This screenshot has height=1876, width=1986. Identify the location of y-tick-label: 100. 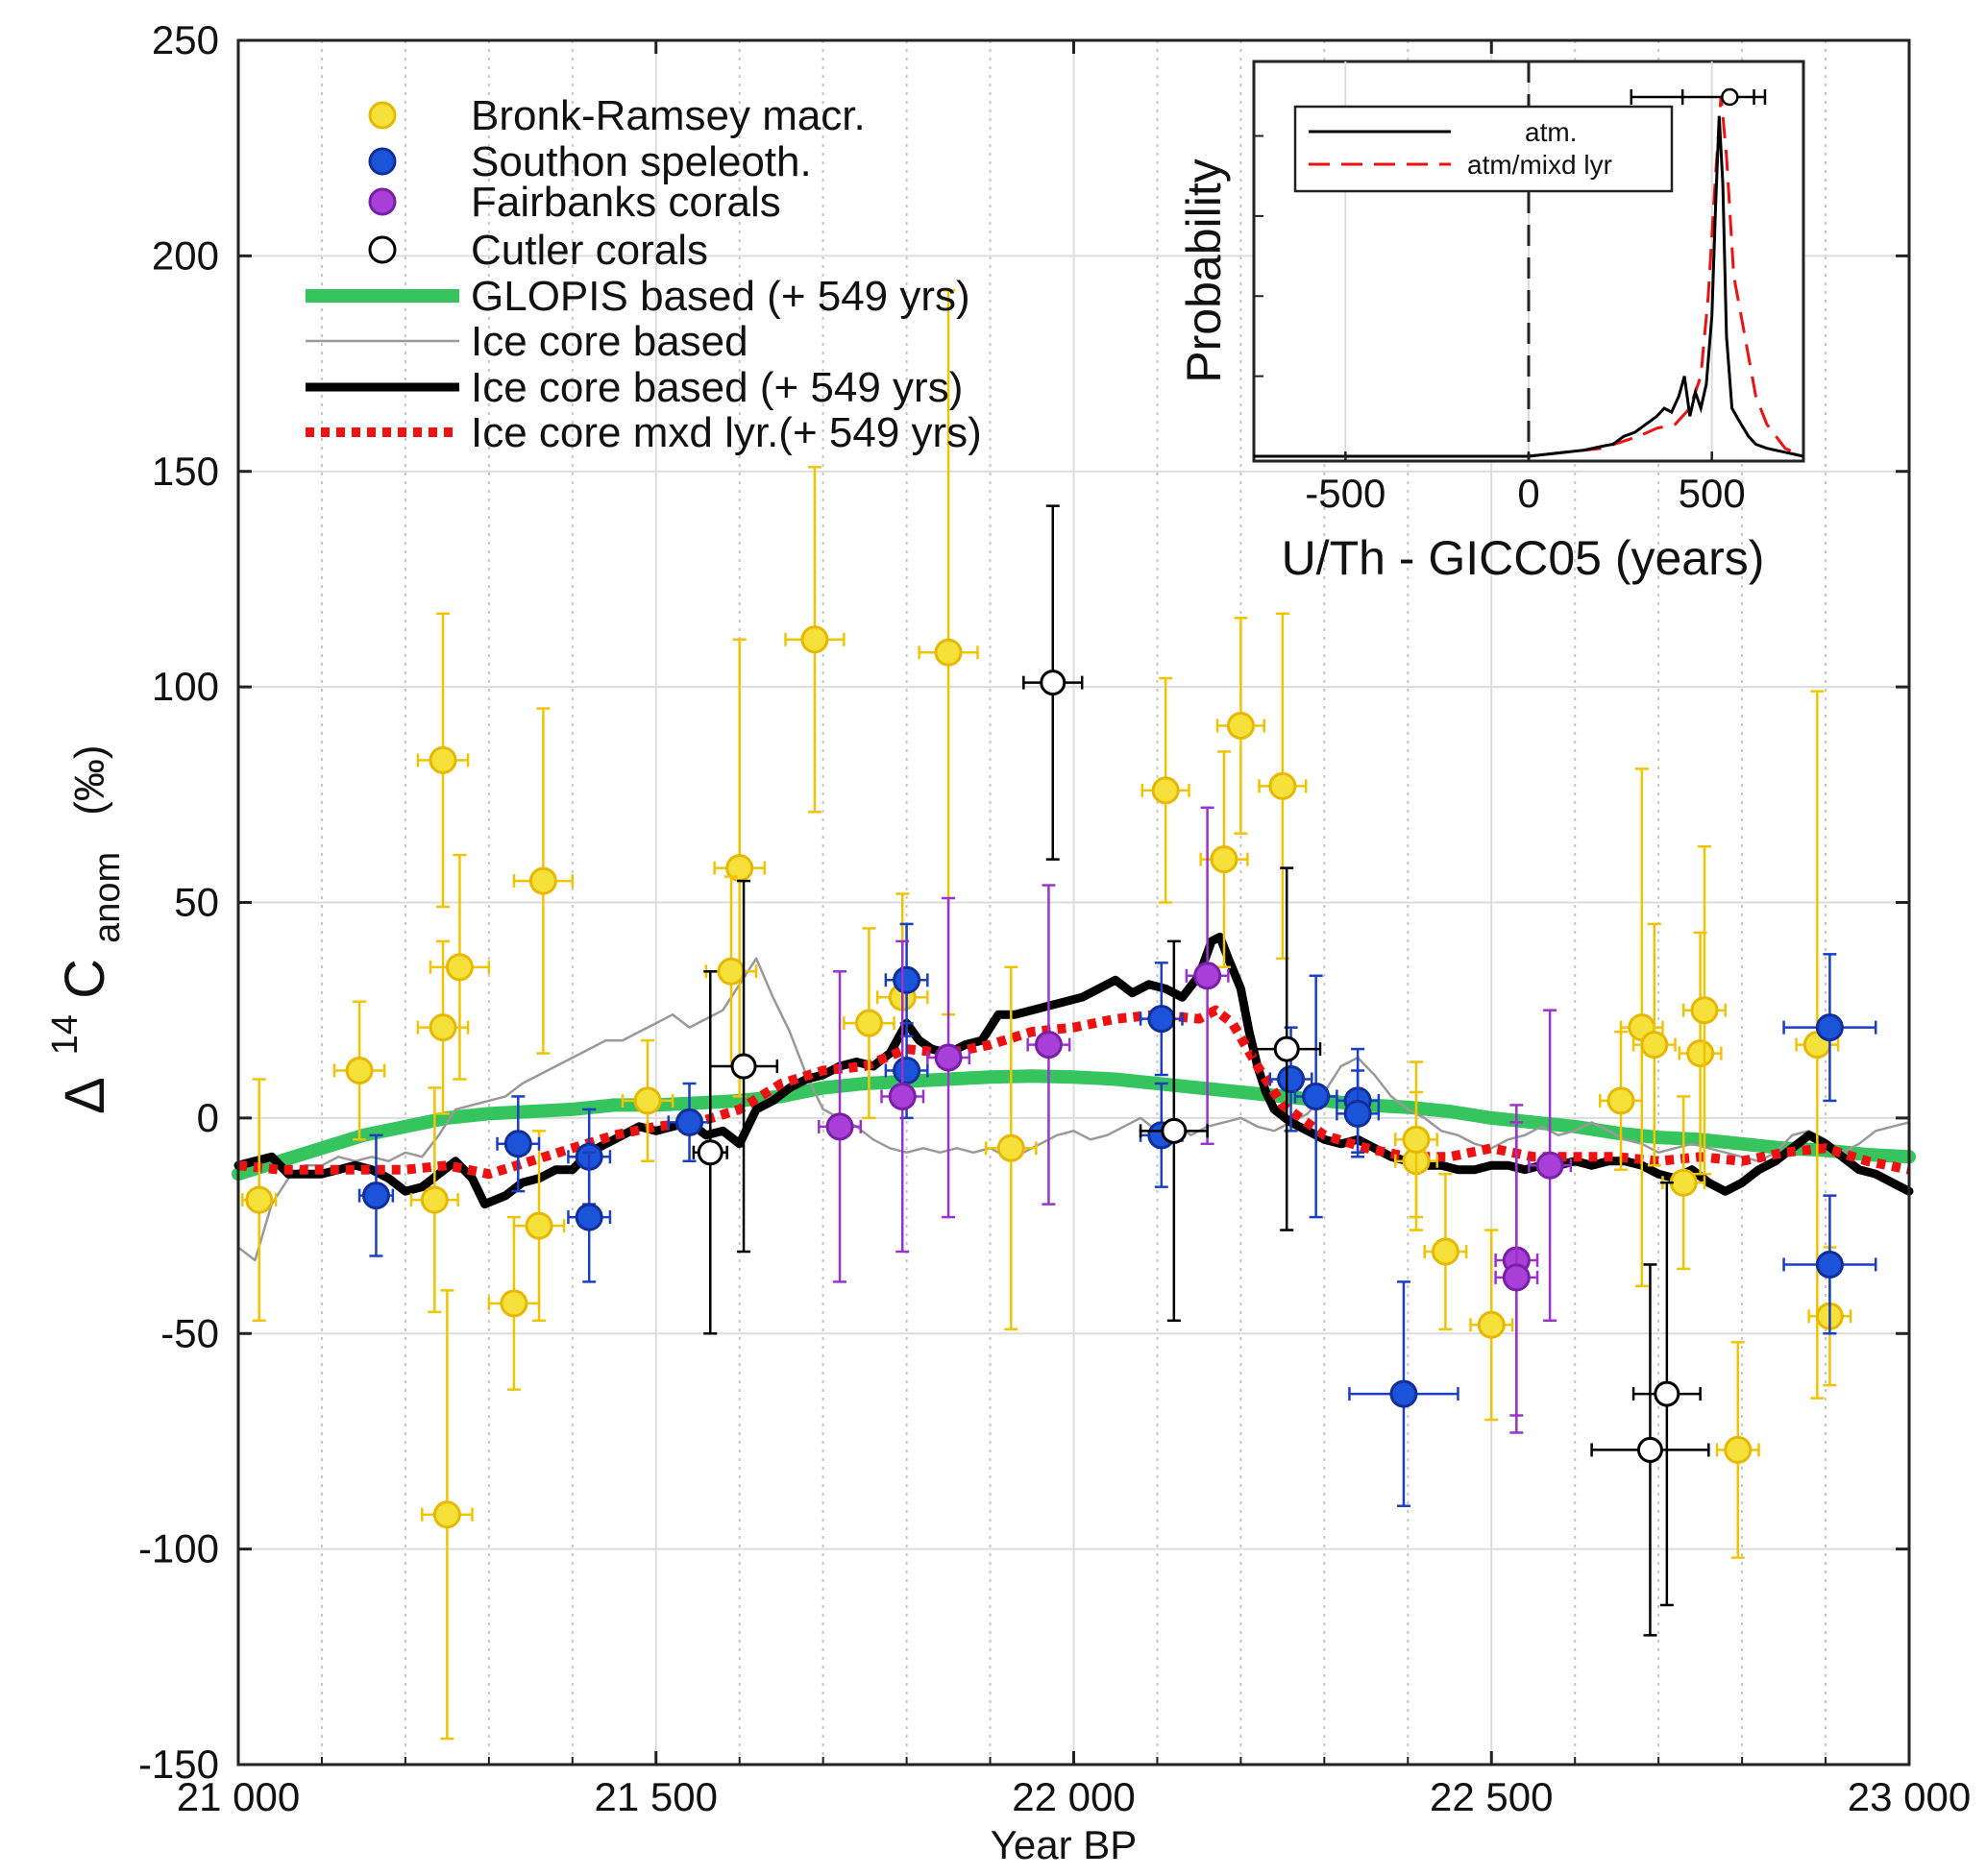
(186, 686).